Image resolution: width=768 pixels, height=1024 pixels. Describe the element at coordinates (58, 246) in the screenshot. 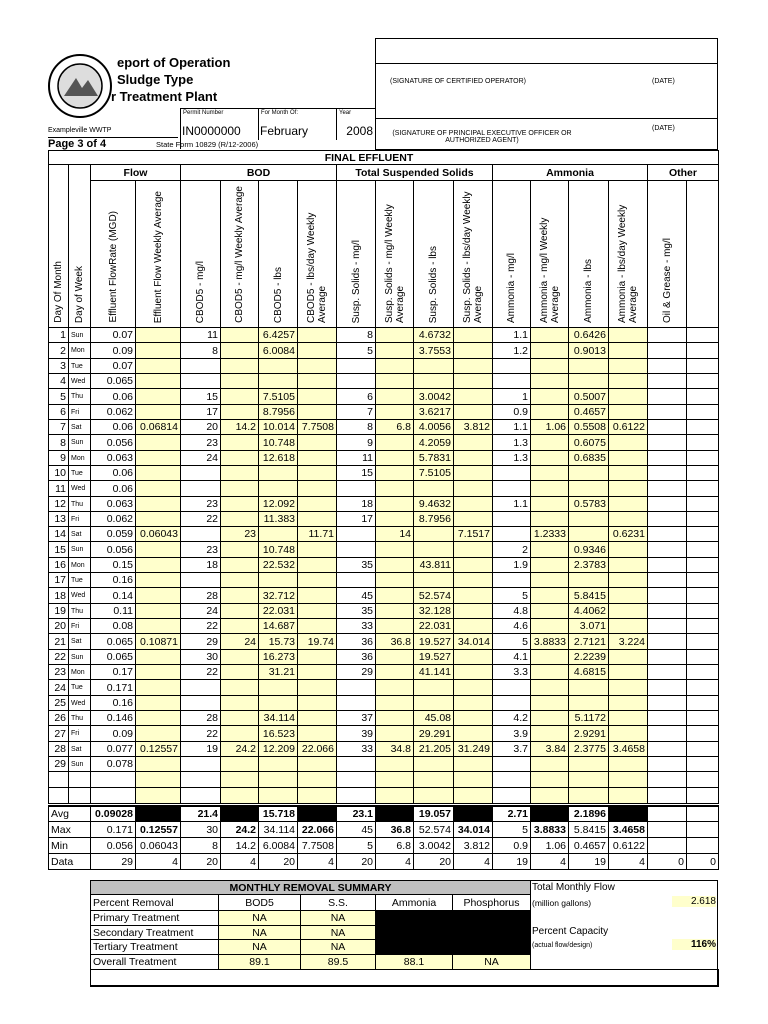

I see `column-header: Day Of Month` at that location.